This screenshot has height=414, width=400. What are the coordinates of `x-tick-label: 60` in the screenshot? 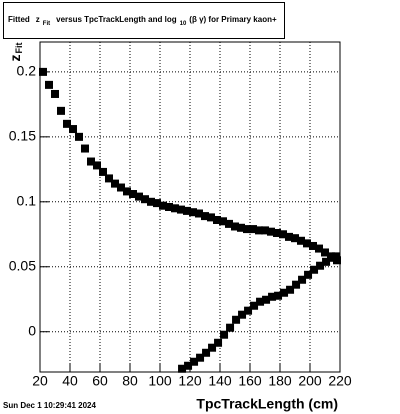 It's located at (100, 381).